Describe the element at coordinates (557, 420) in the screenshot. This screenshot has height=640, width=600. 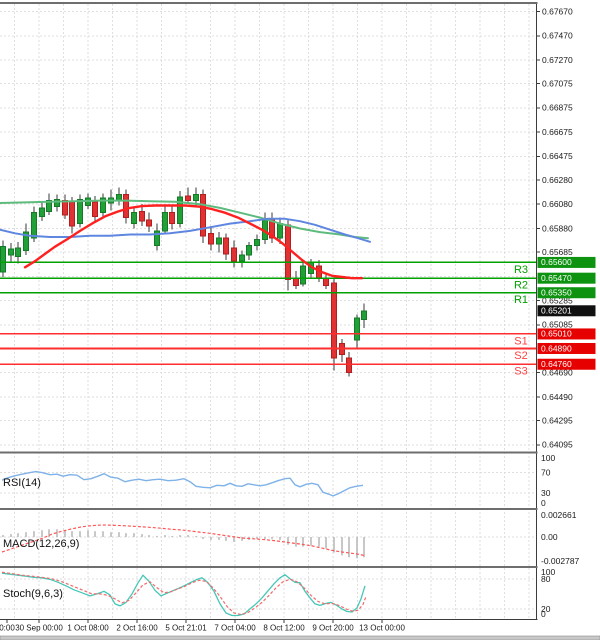
I see `price-tick-label: 0.64295` at that location.